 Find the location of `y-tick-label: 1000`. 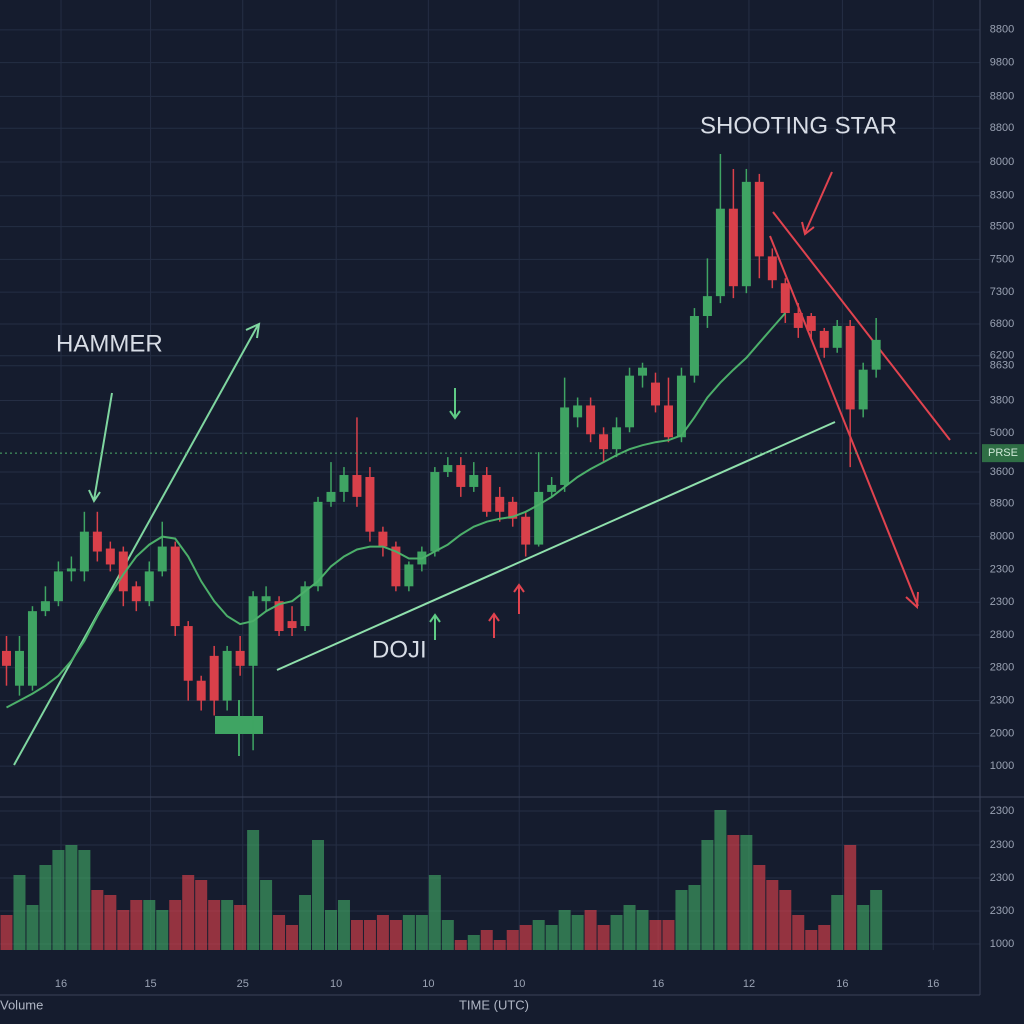

y-tick-label: 1000 is located at coordinates (1002, 766).